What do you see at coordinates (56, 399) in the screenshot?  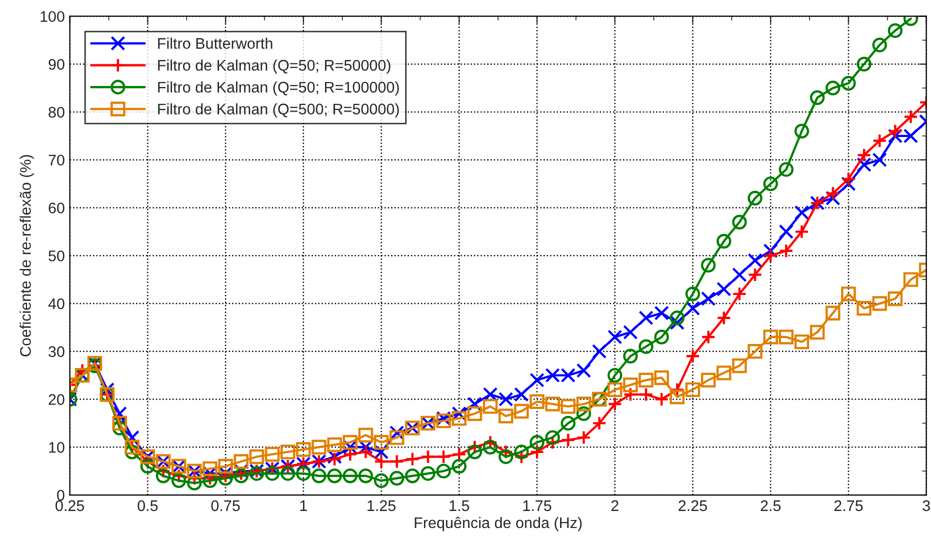 I see `y-tick-label: 20` at bounding box center [56, 399].